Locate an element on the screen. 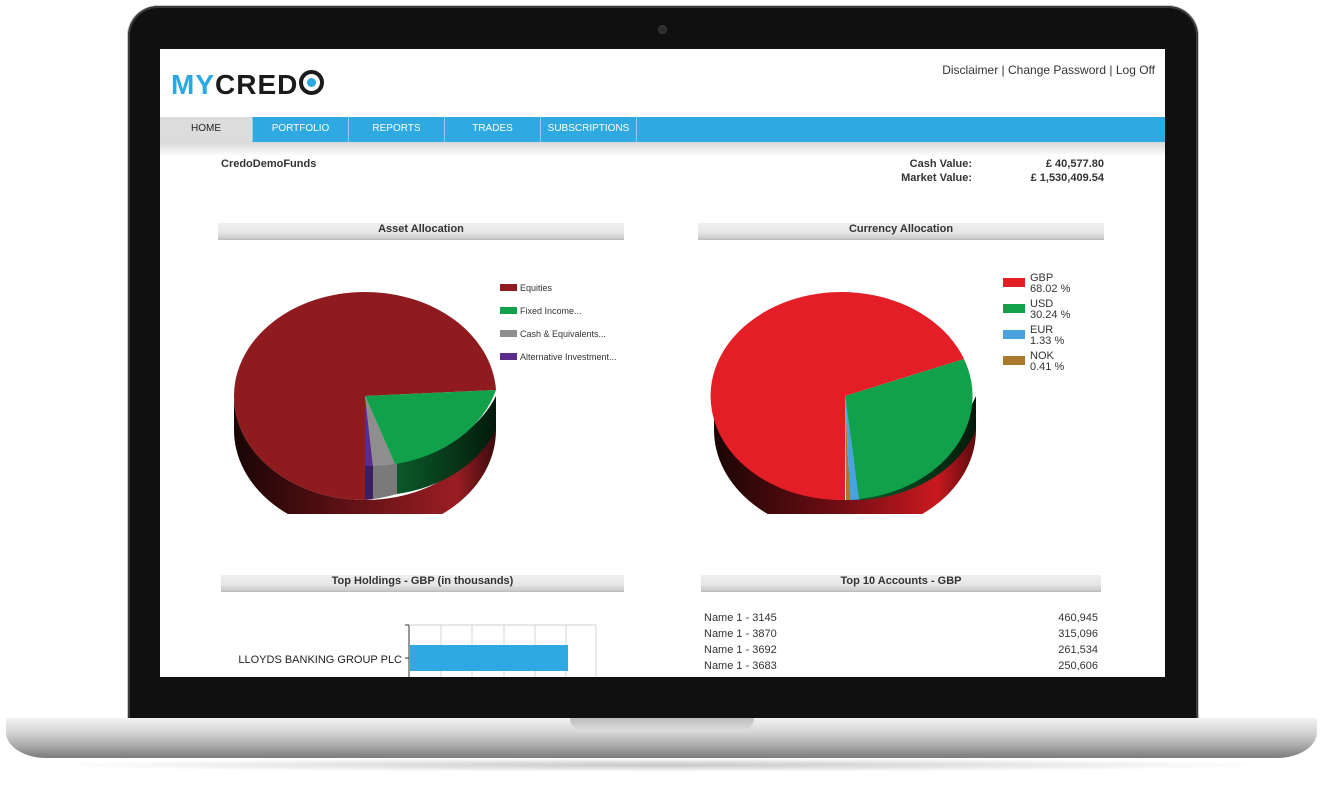  account-row-name: Name 1 - 3145 is located at coordinates (740, 618).